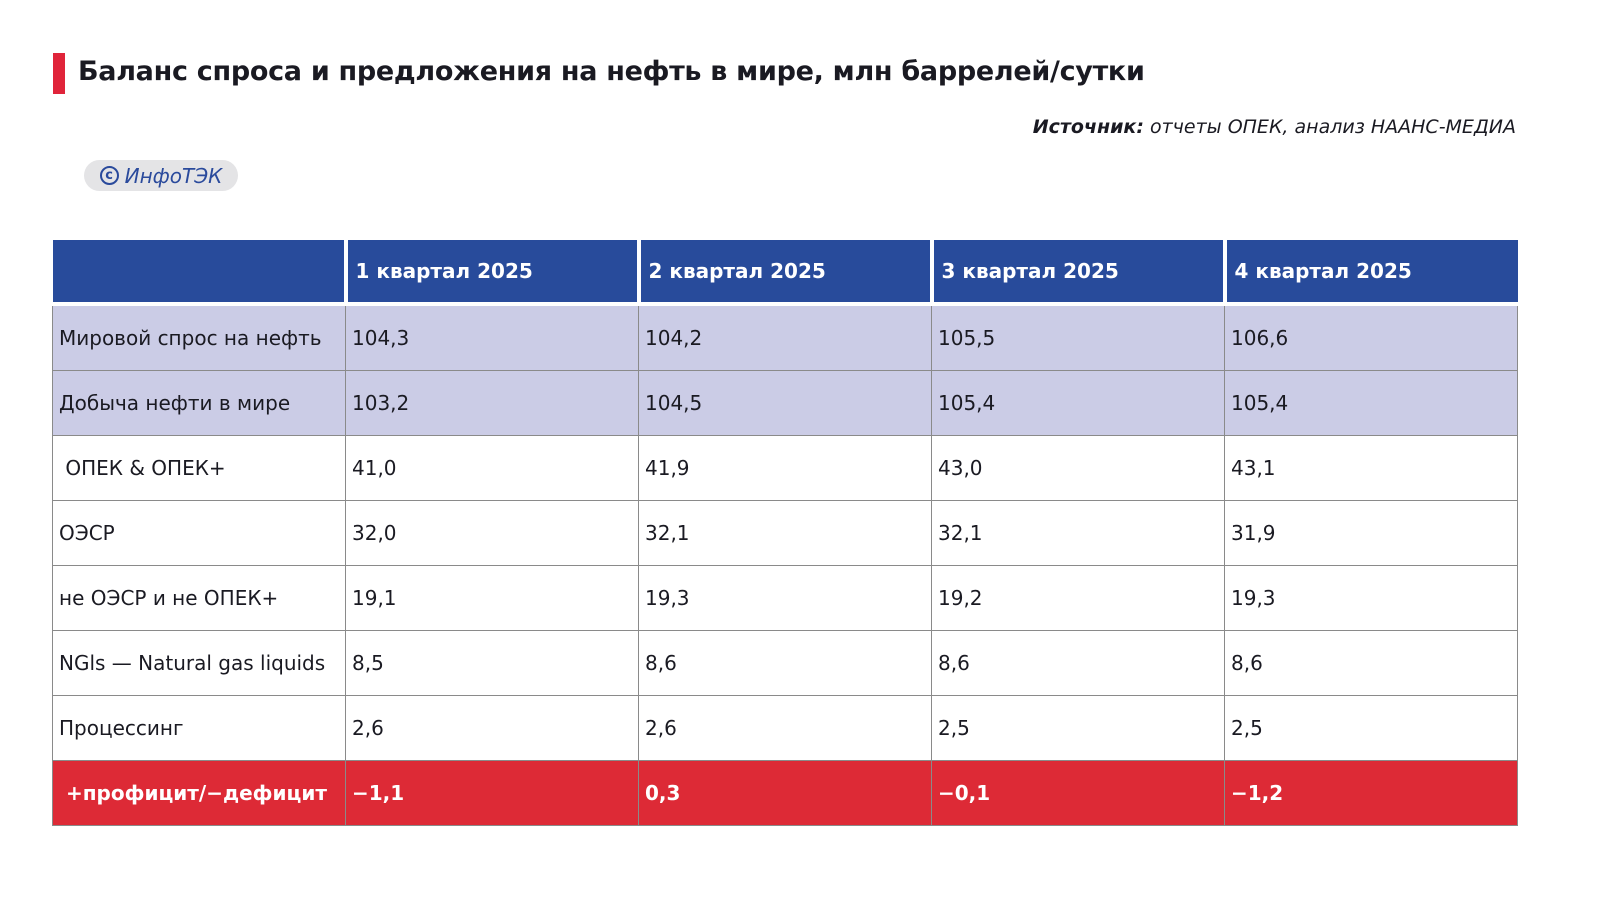 The height and width of the screenshot is (900, 1600). Describe the element at coordinates (492, 663) in the screenshot. I see `value-cell: 8,5` at that location.